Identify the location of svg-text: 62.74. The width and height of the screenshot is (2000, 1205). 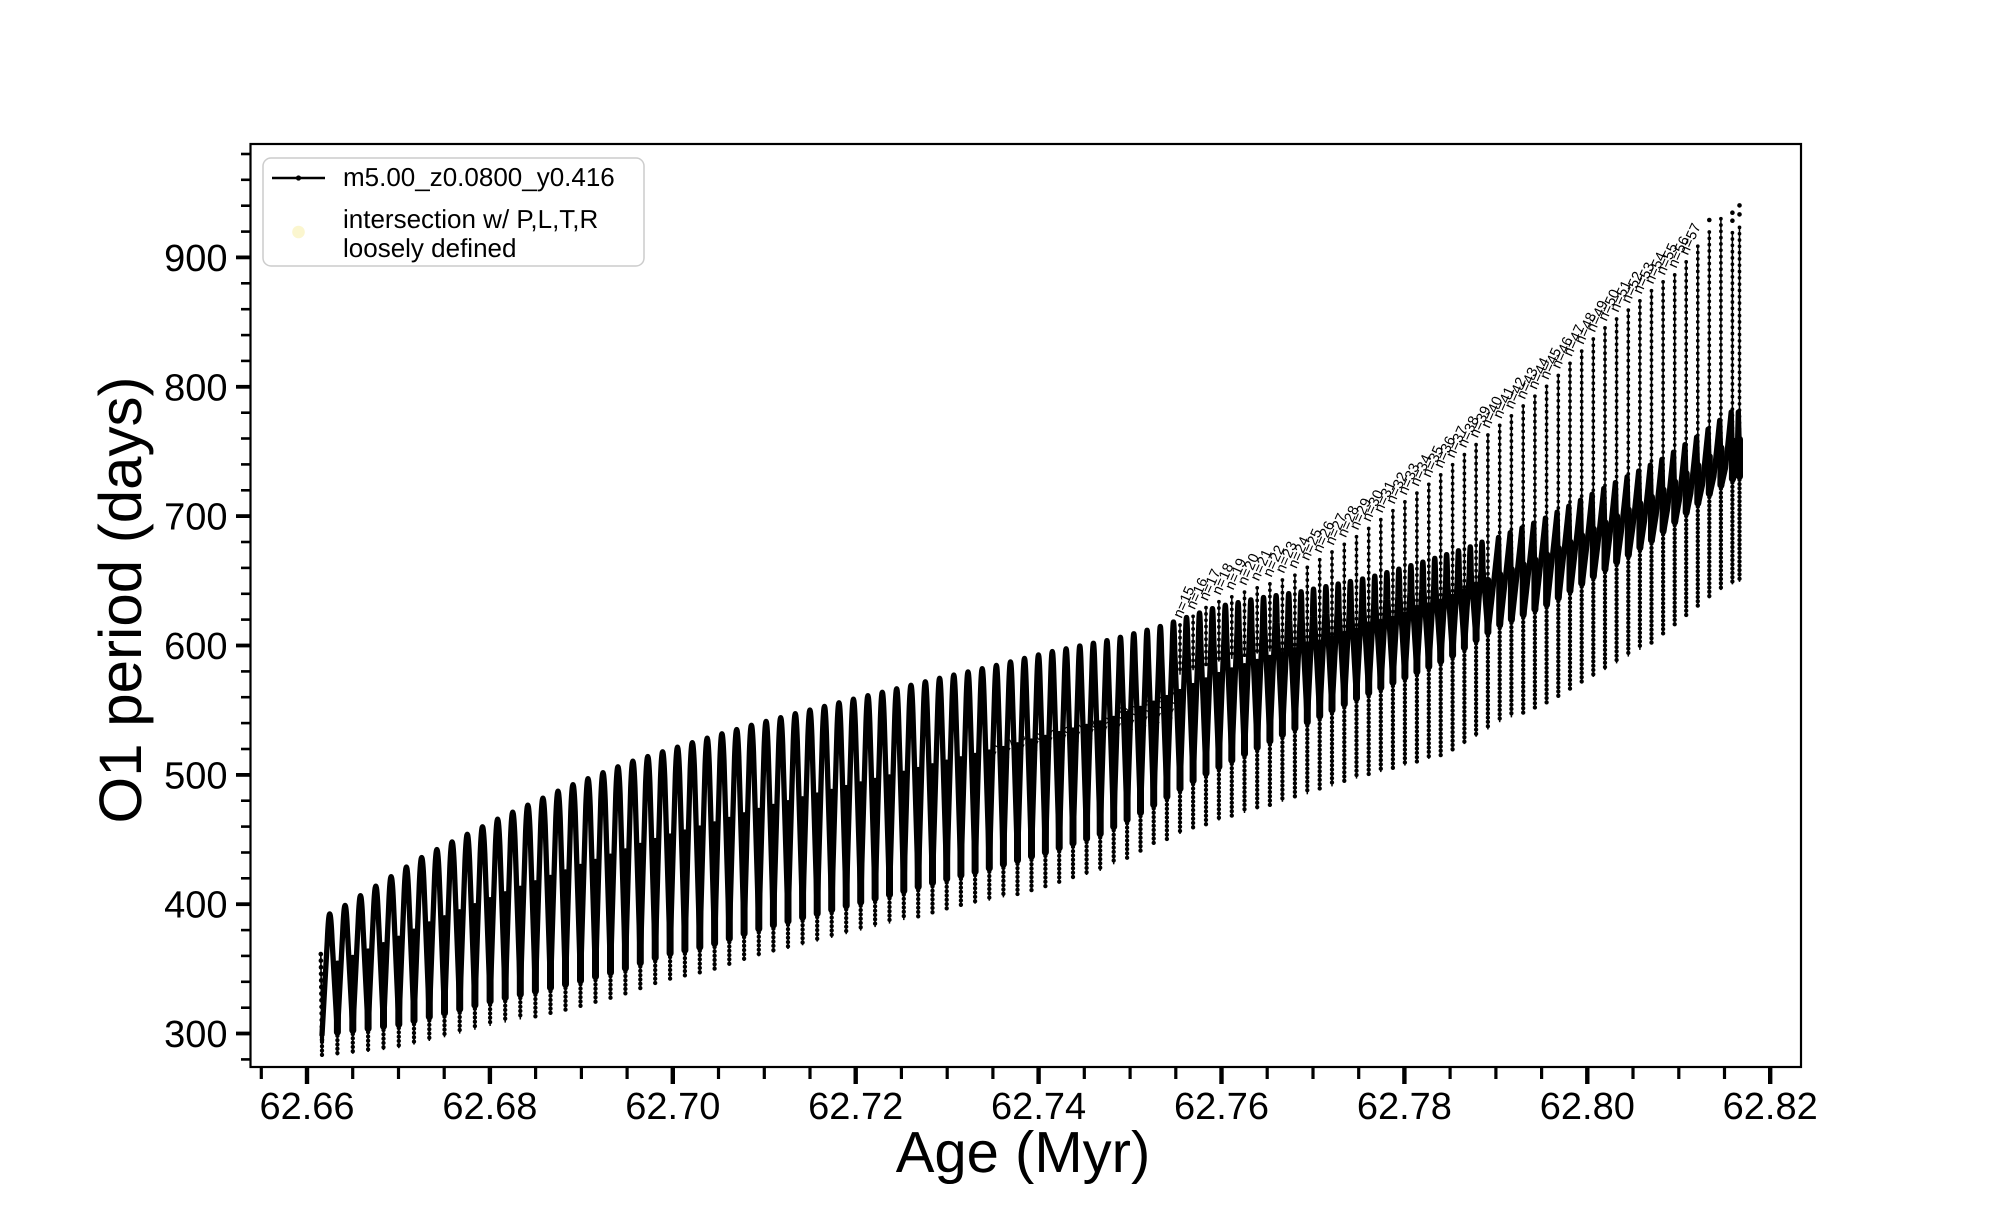
(1038, 1107).